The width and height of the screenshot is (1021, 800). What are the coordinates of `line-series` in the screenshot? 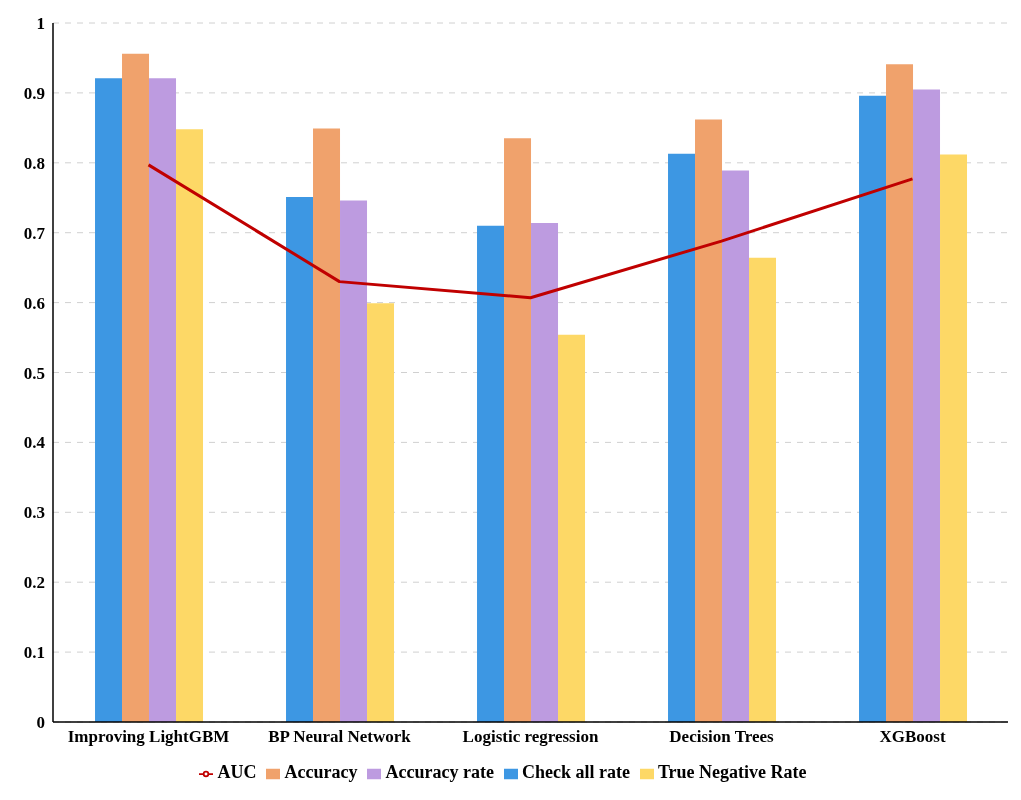 It's located at (530, 231).